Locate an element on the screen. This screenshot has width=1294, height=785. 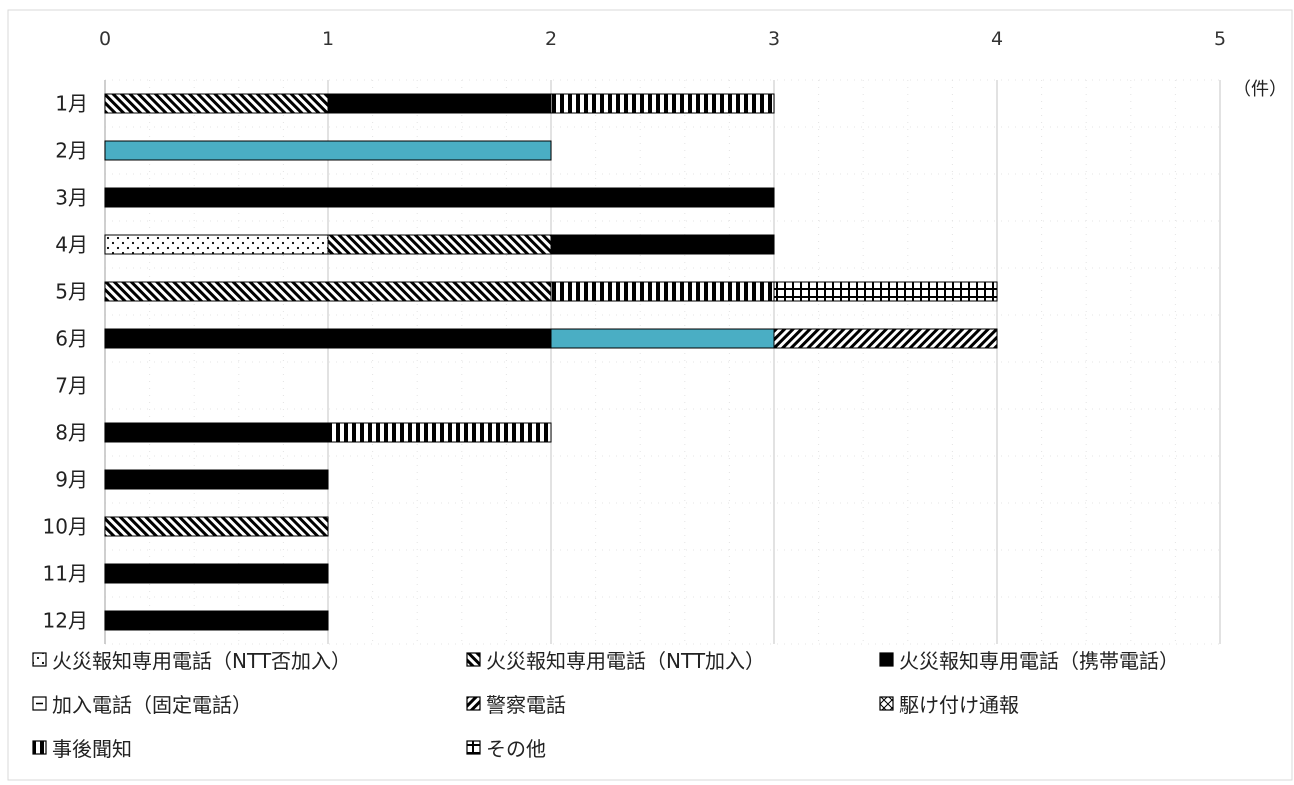
legend-label: 火災報知専用電話（NTT否加入） is located at coordinates (201, 661).